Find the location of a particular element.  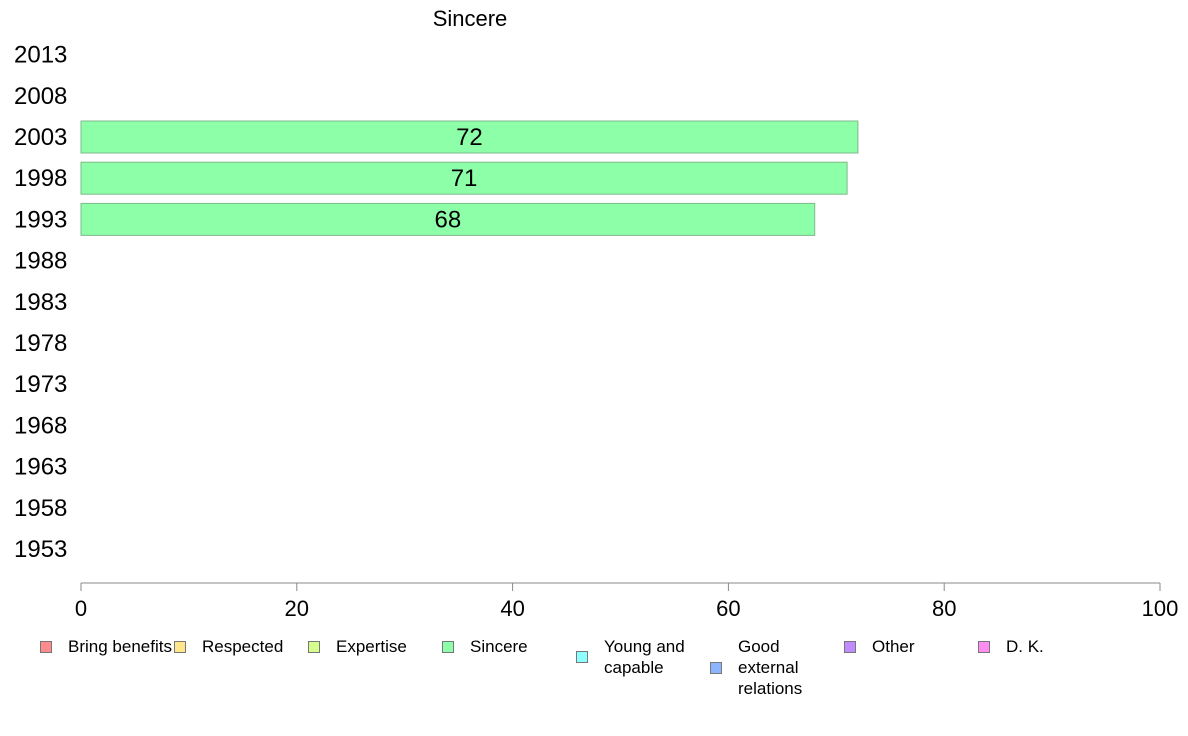

x-tick-label: 0 is located at coordinates (81, 608).